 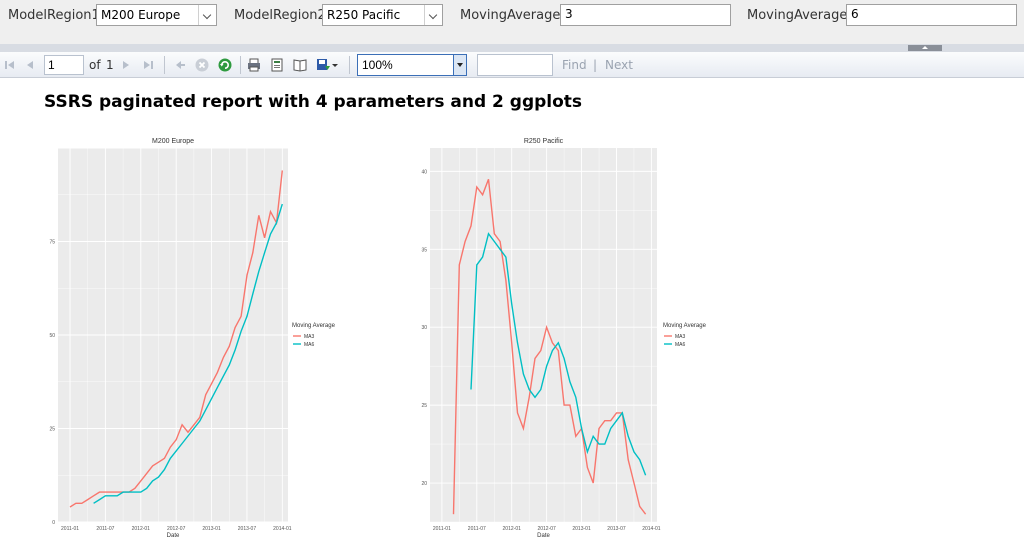 What do you see at coordinates (64, 65) in the screenshot?
I see `page-number-input: 1` at bounding box center [64, 65].